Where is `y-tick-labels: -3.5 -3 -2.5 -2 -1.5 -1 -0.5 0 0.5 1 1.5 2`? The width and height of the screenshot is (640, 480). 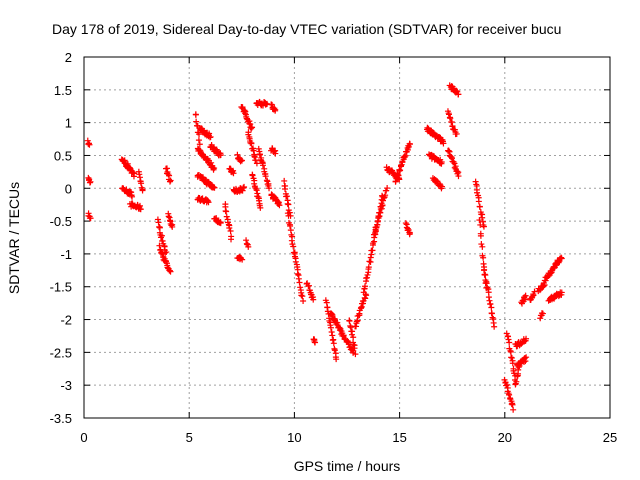 y-tick-labels: -3.5 -3 -2.5 -2 -1.5 -1 -0.5 0 0.5 1 1.5 2 is located at coordinates (61, 238).